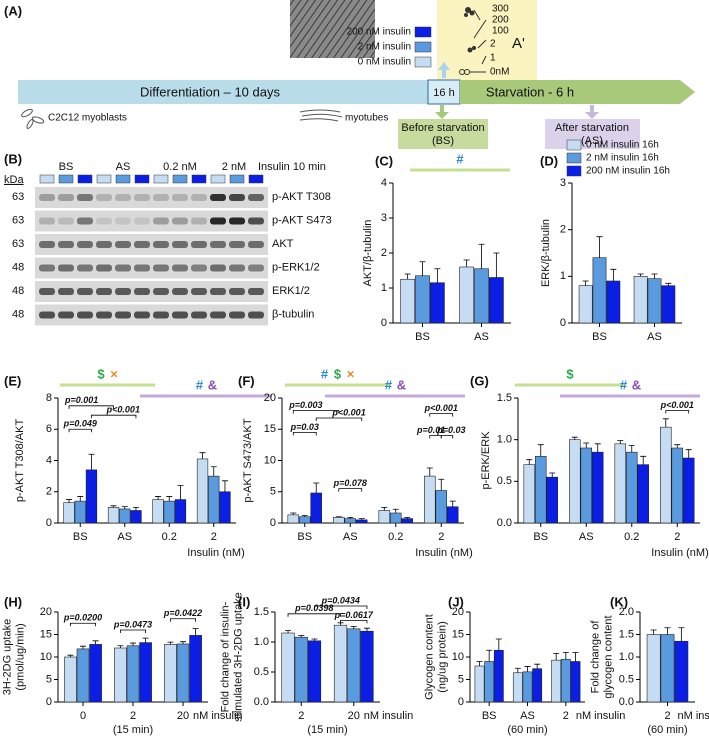 The width and height of the screenshot is (709, 746). What do you see at coordinates (450, 430) in the screenshot?
I see `p-value: p=0.03` at bounding box center [450, 430].